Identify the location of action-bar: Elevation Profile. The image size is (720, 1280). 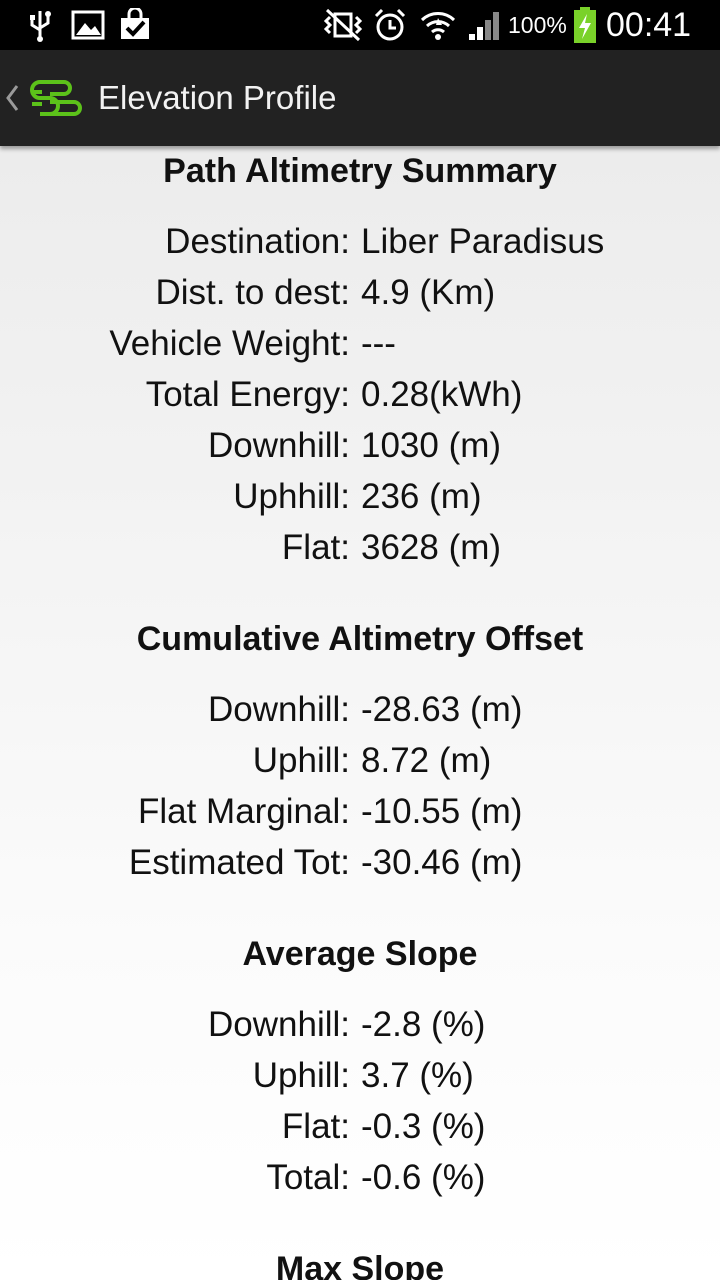
(360, 98).